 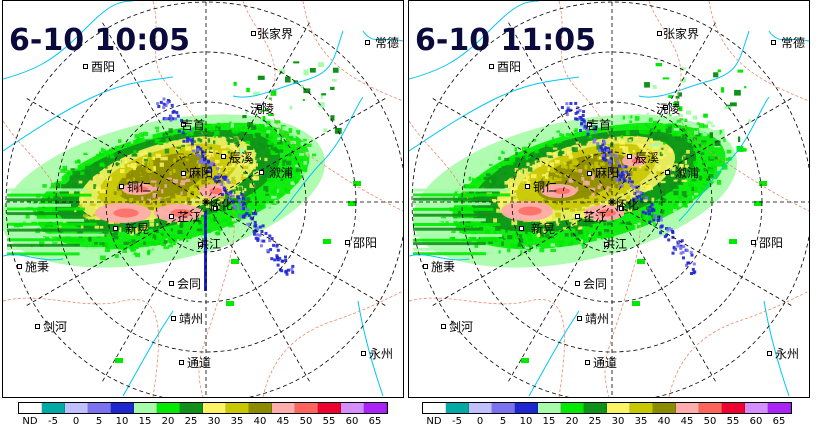 I want to click on reflectivity-legend: ND -5 0 5 10 15 20 25 30 35 40 45 50 55 60 65, so click(x=203, y=415).